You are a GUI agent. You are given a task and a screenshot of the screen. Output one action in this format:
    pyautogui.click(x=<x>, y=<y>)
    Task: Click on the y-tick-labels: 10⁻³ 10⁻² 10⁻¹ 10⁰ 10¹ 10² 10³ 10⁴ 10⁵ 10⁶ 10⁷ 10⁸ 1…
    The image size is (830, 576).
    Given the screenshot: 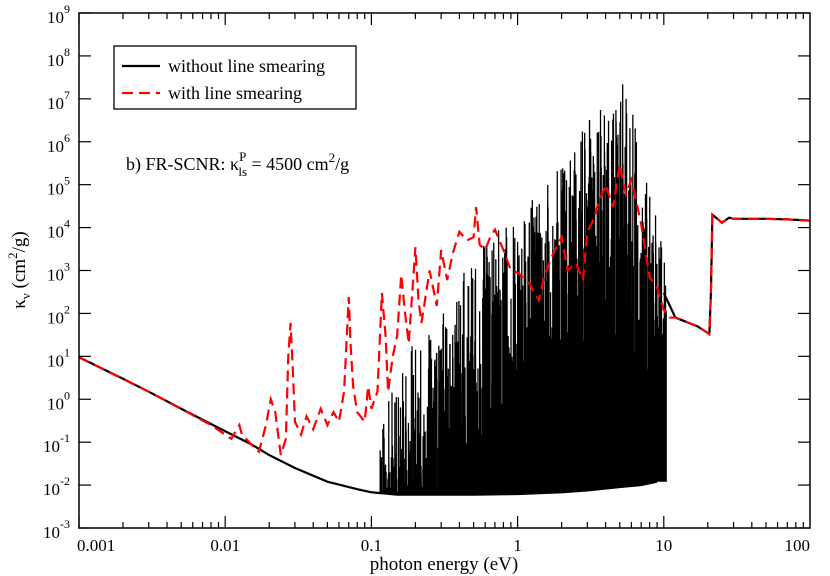 What is the action you would take?
    pyautogui.click(x=56, y=272)
    